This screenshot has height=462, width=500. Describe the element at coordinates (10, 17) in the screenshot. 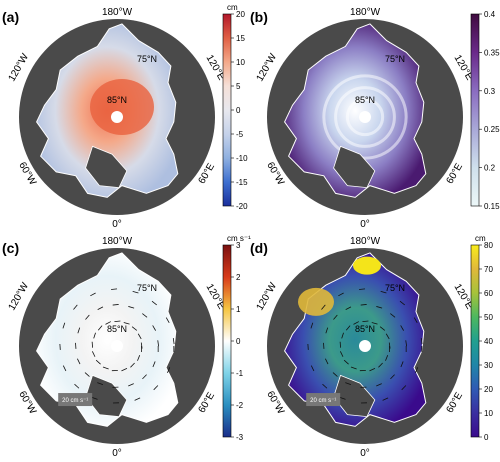

I see `panel-label: (a)` at that location.